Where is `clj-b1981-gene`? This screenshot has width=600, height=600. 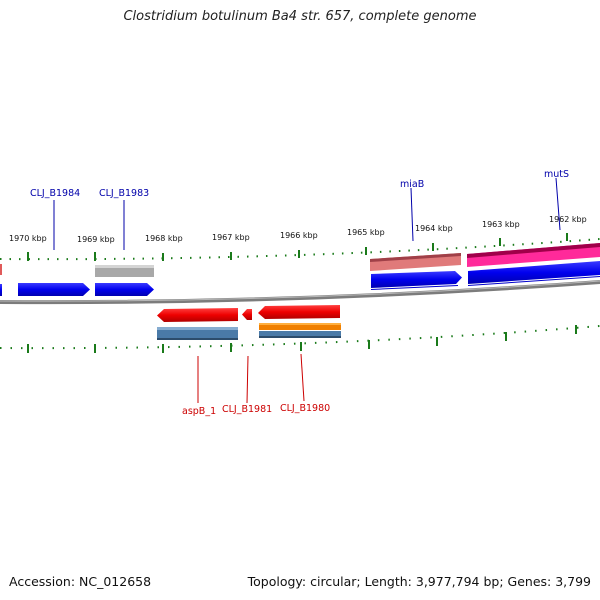 clj-b1981-gene is located at coordinates (247, 314).